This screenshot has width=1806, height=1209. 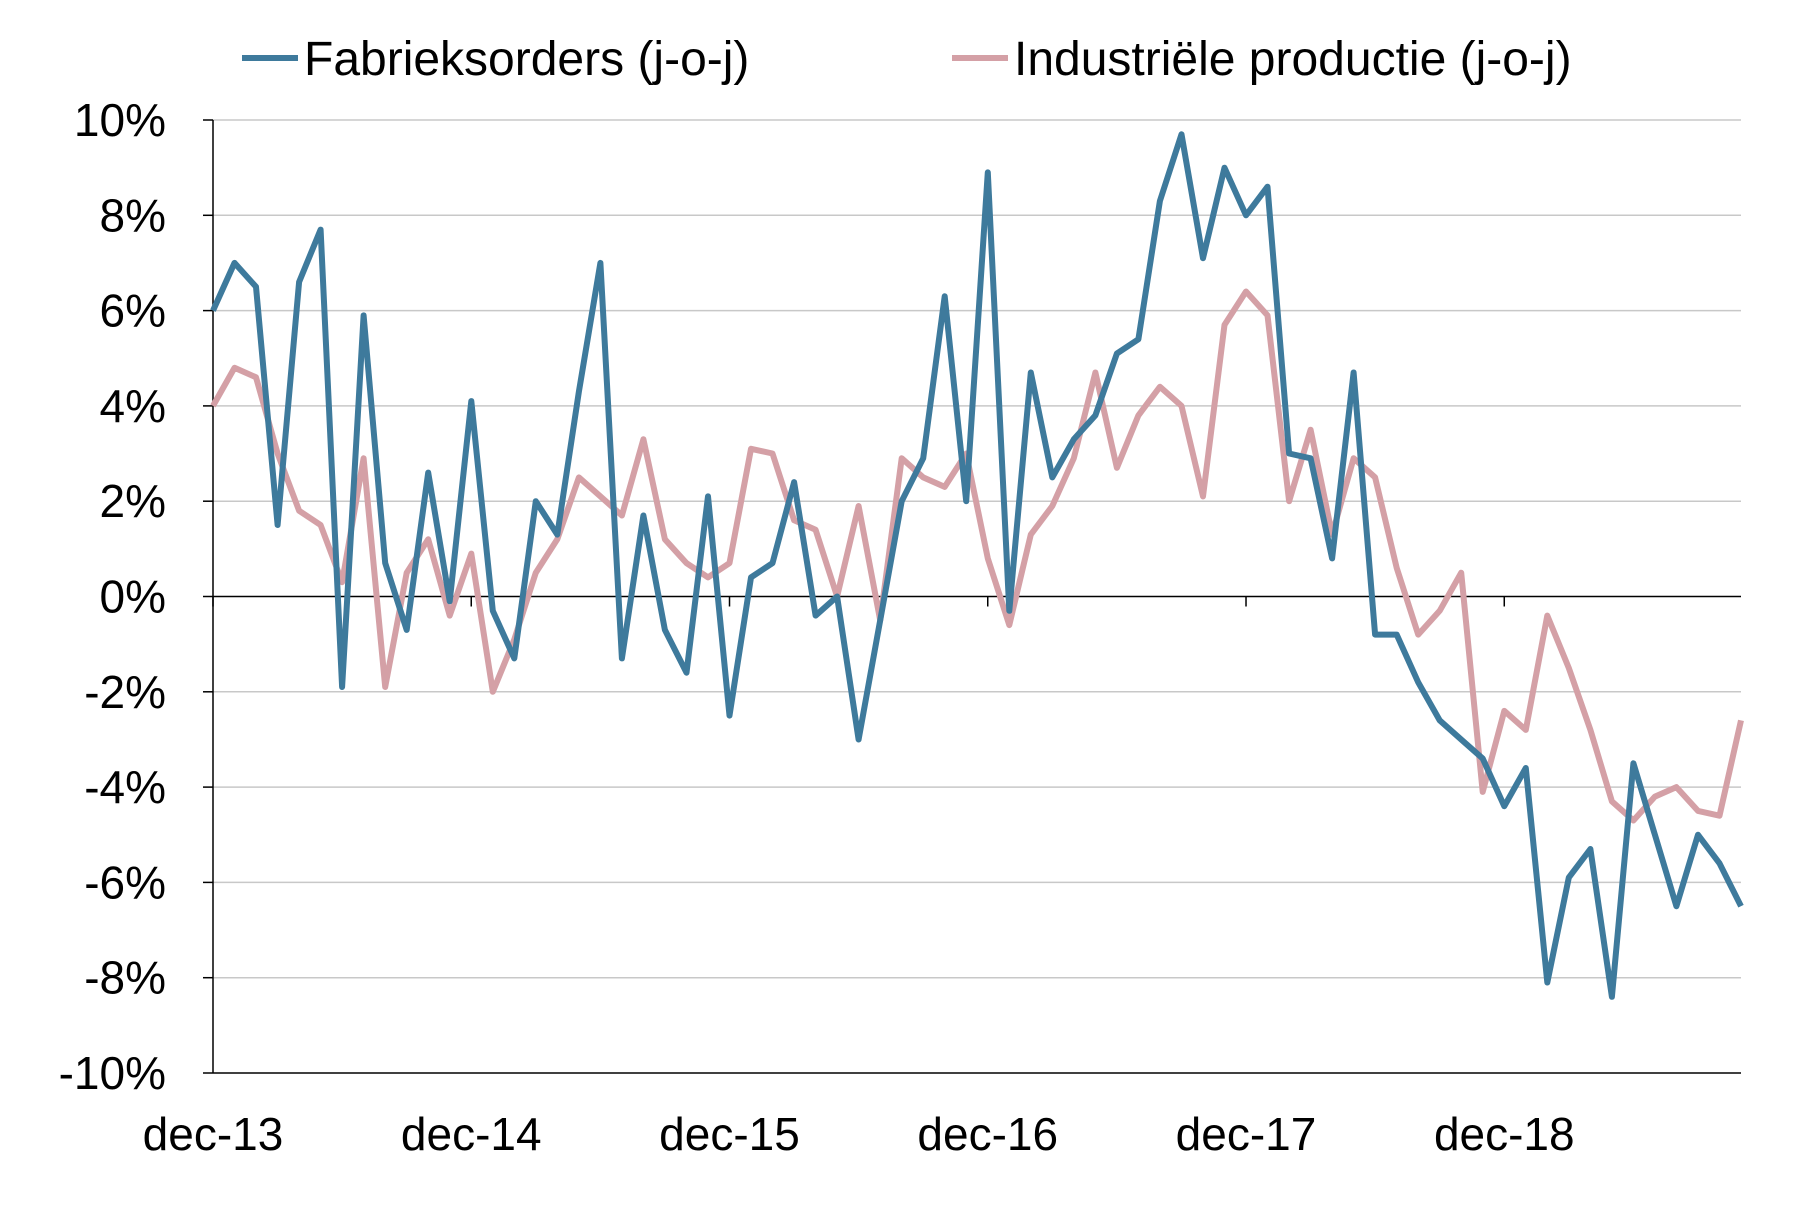 I want to click on y-tick-label: 2%, so click(x=133, y=501).